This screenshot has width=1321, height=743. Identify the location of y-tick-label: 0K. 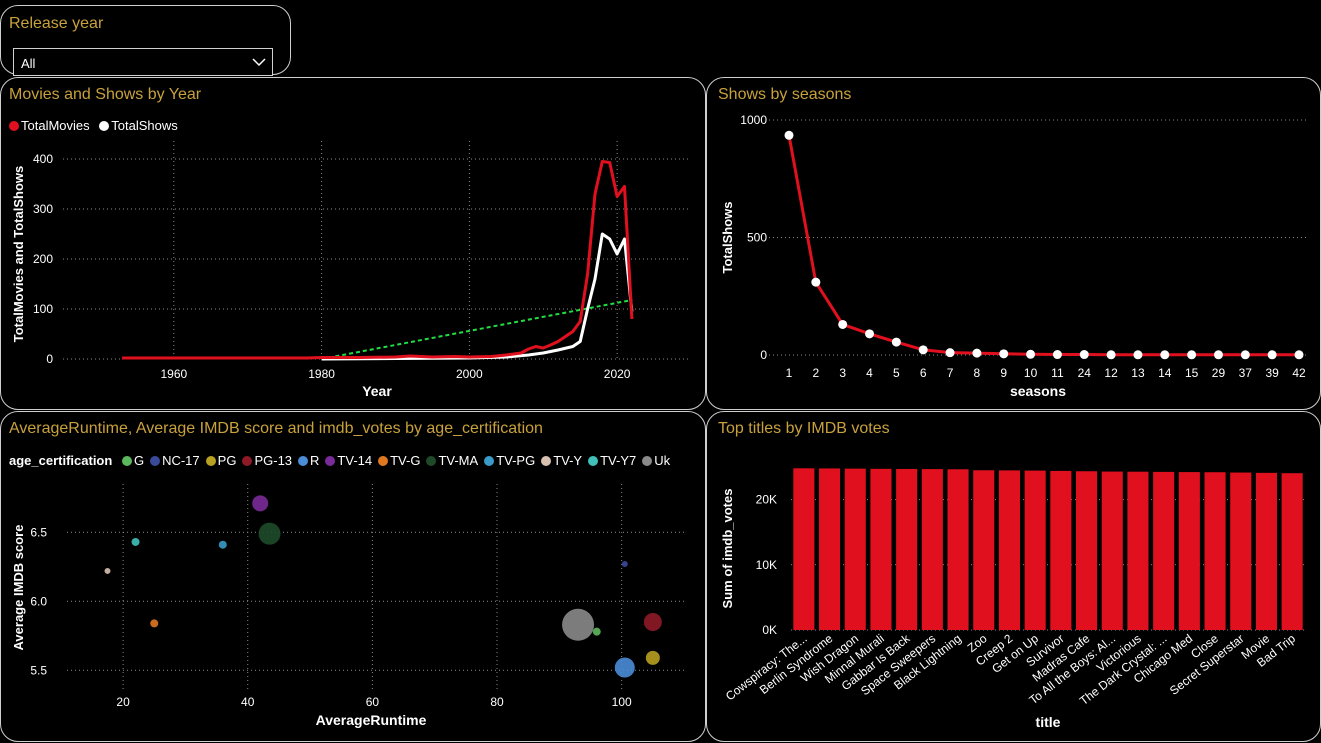
(769, 630).